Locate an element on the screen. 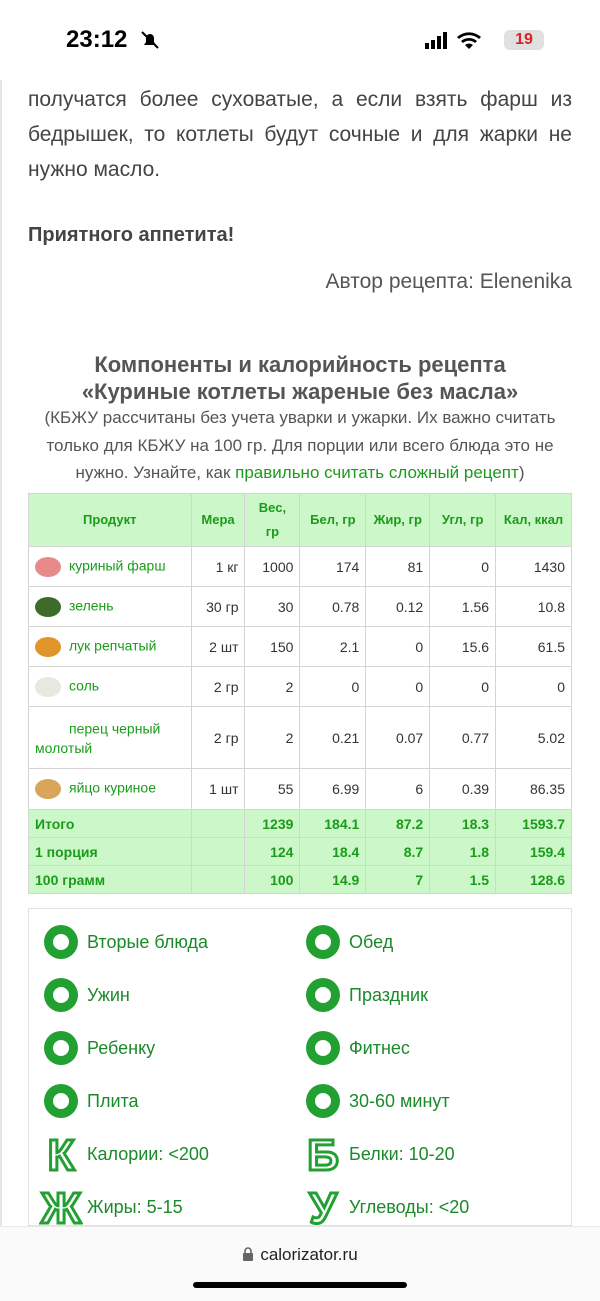  cell: 2.1 is located at coordinates (333, 646).